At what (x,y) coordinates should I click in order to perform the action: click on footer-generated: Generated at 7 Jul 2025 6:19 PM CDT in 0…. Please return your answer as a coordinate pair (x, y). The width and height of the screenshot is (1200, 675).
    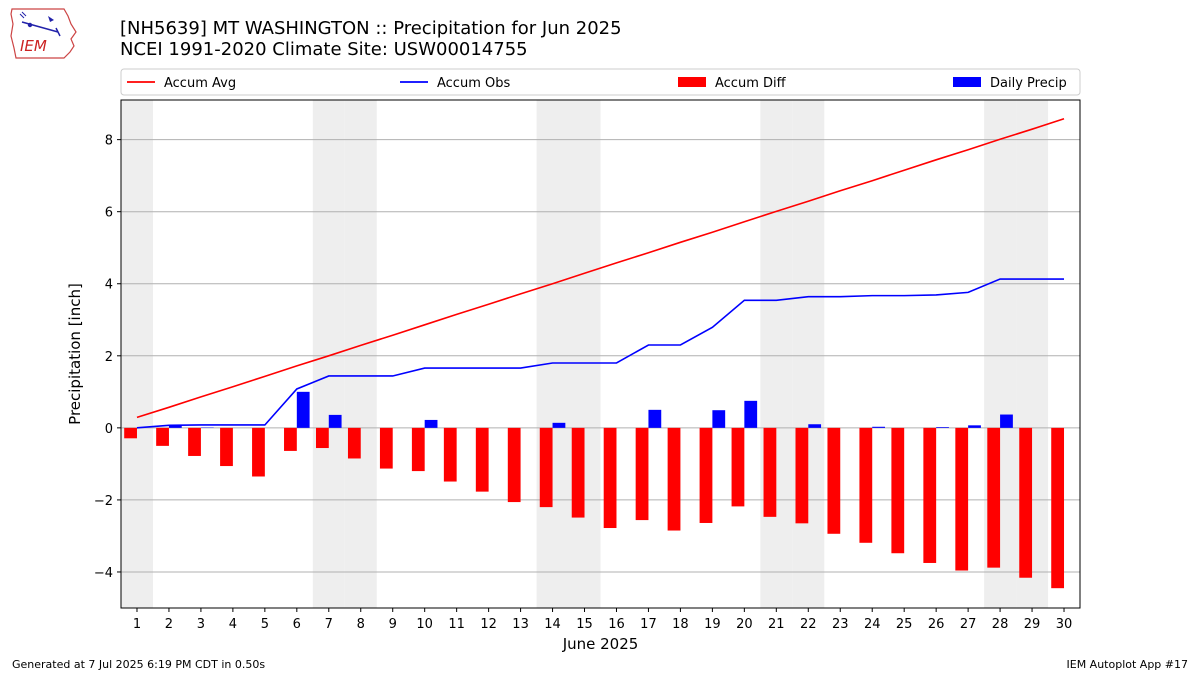
    Looking at the image, I should click on (139, 664).